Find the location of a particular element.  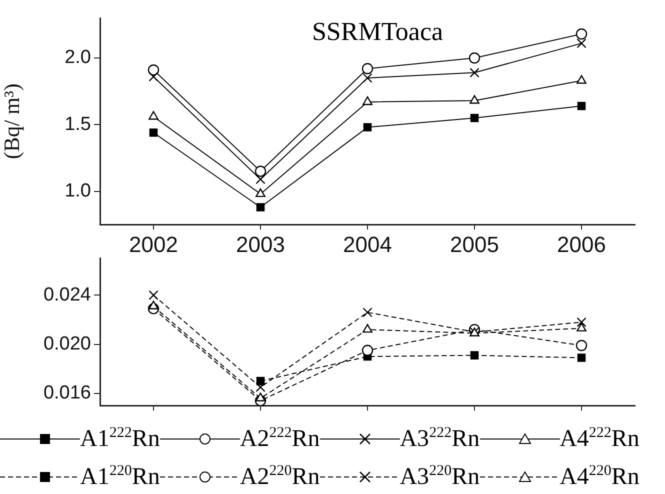

legend-label: A3$^{220}$Rn is located at coordinates (440, 477).